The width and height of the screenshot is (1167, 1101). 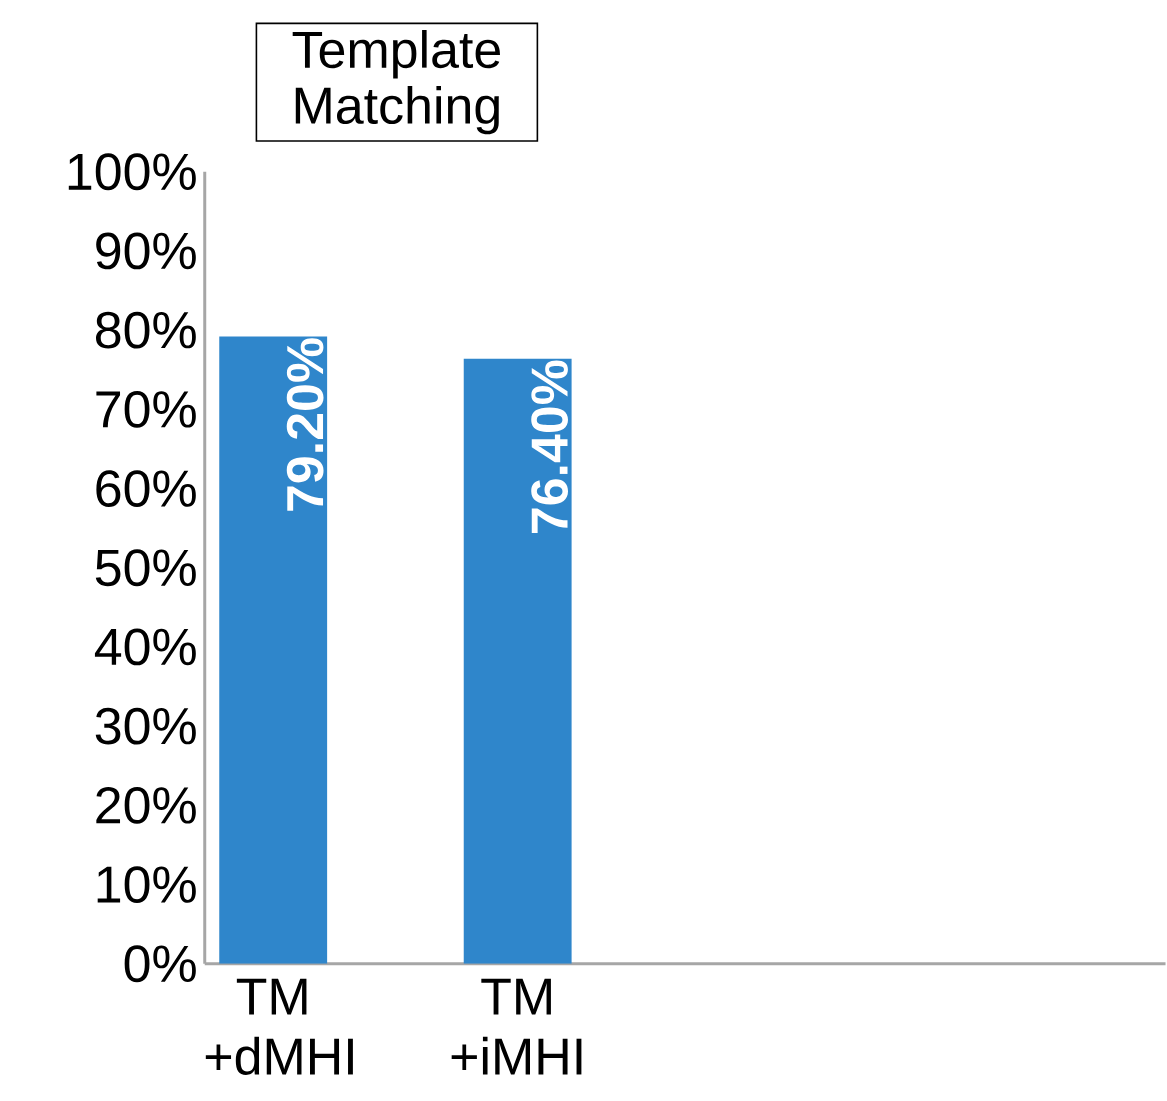 I want to click on y-tick-label: 60%, so click(x=146, y=489).